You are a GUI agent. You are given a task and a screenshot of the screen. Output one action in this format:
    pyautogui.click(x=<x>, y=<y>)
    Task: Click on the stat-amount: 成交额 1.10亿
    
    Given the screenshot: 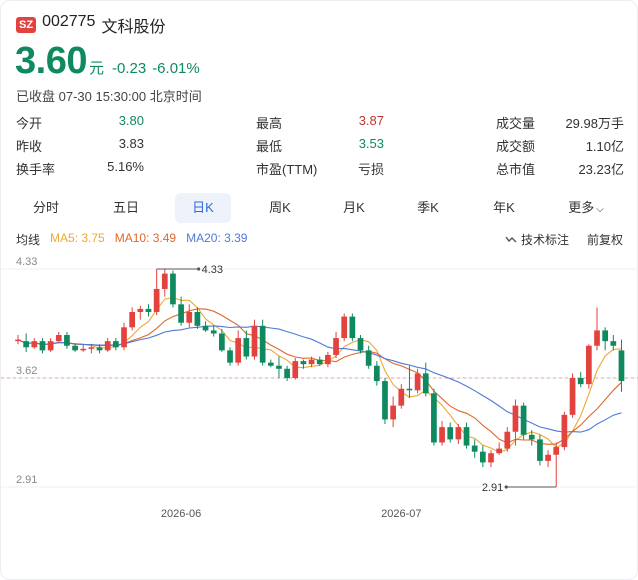 What is the action you would take?
    pyautogui.click(x=560, y=146)
    